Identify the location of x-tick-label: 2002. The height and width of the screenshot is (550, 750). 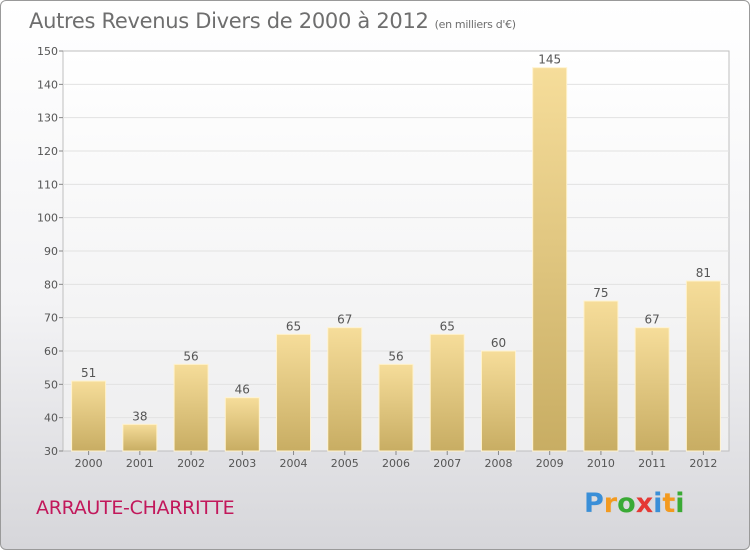
(191, 463).